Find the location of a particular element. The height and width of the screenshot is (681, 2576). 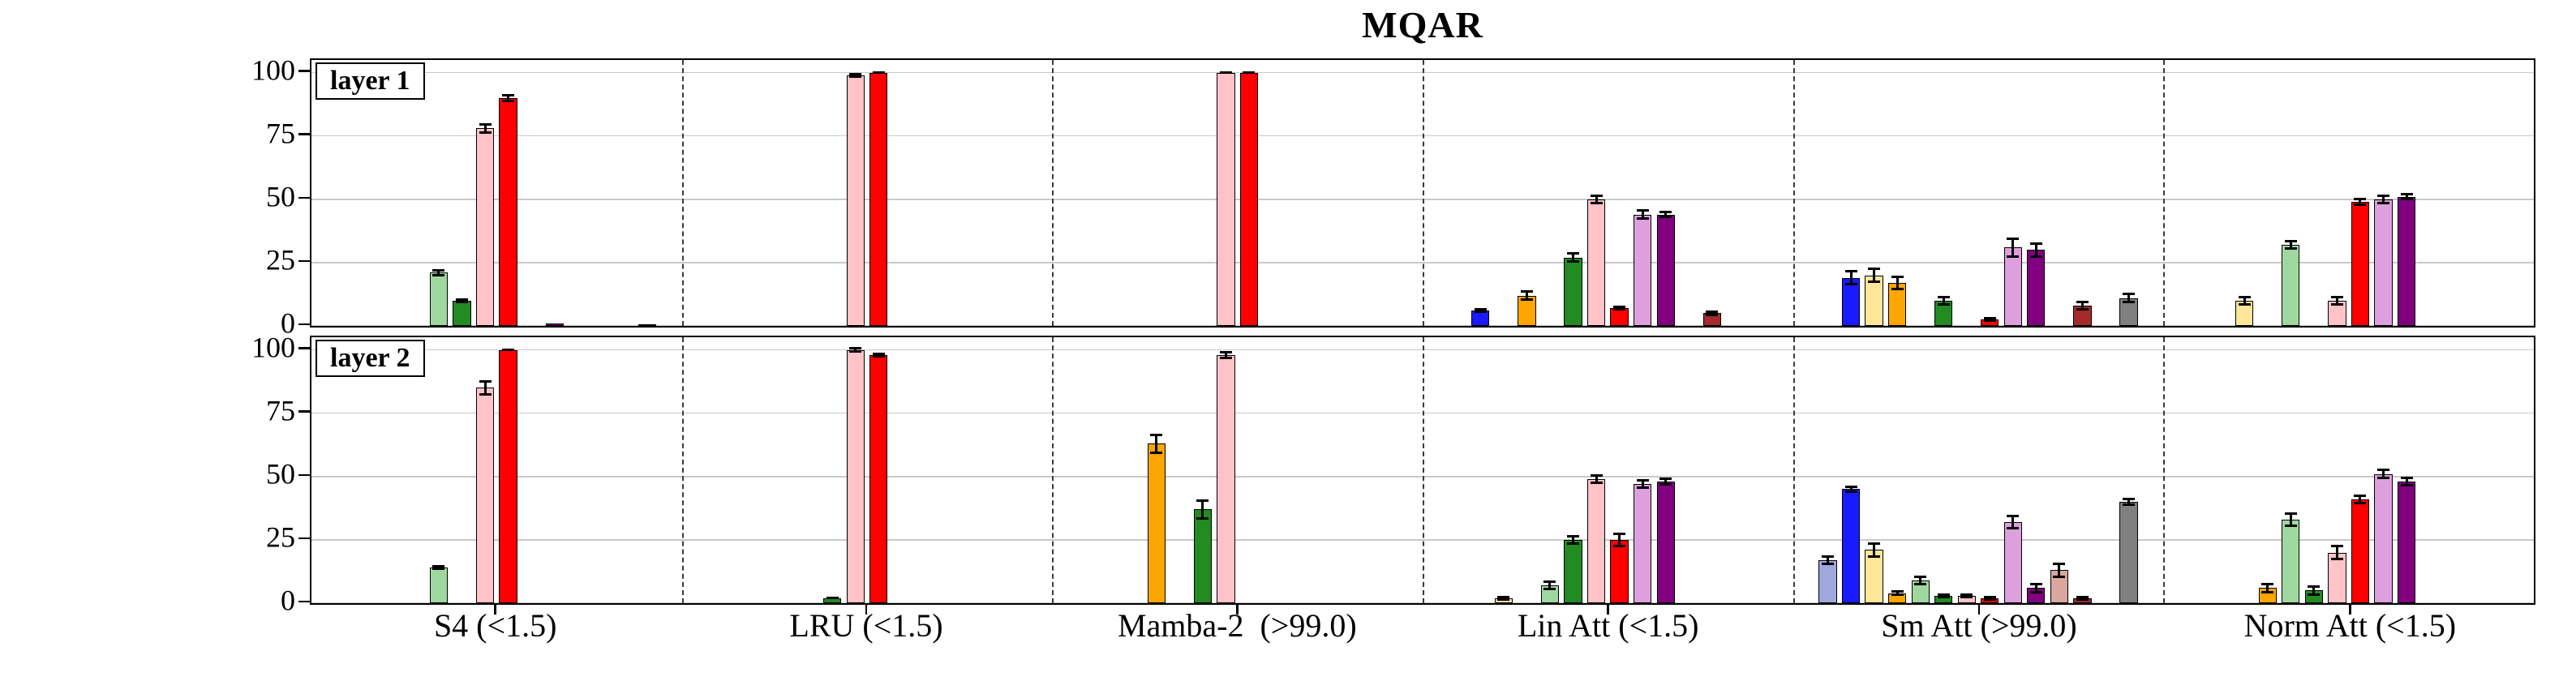

y-tick-label: 75 is located at coordinates (280, 410).